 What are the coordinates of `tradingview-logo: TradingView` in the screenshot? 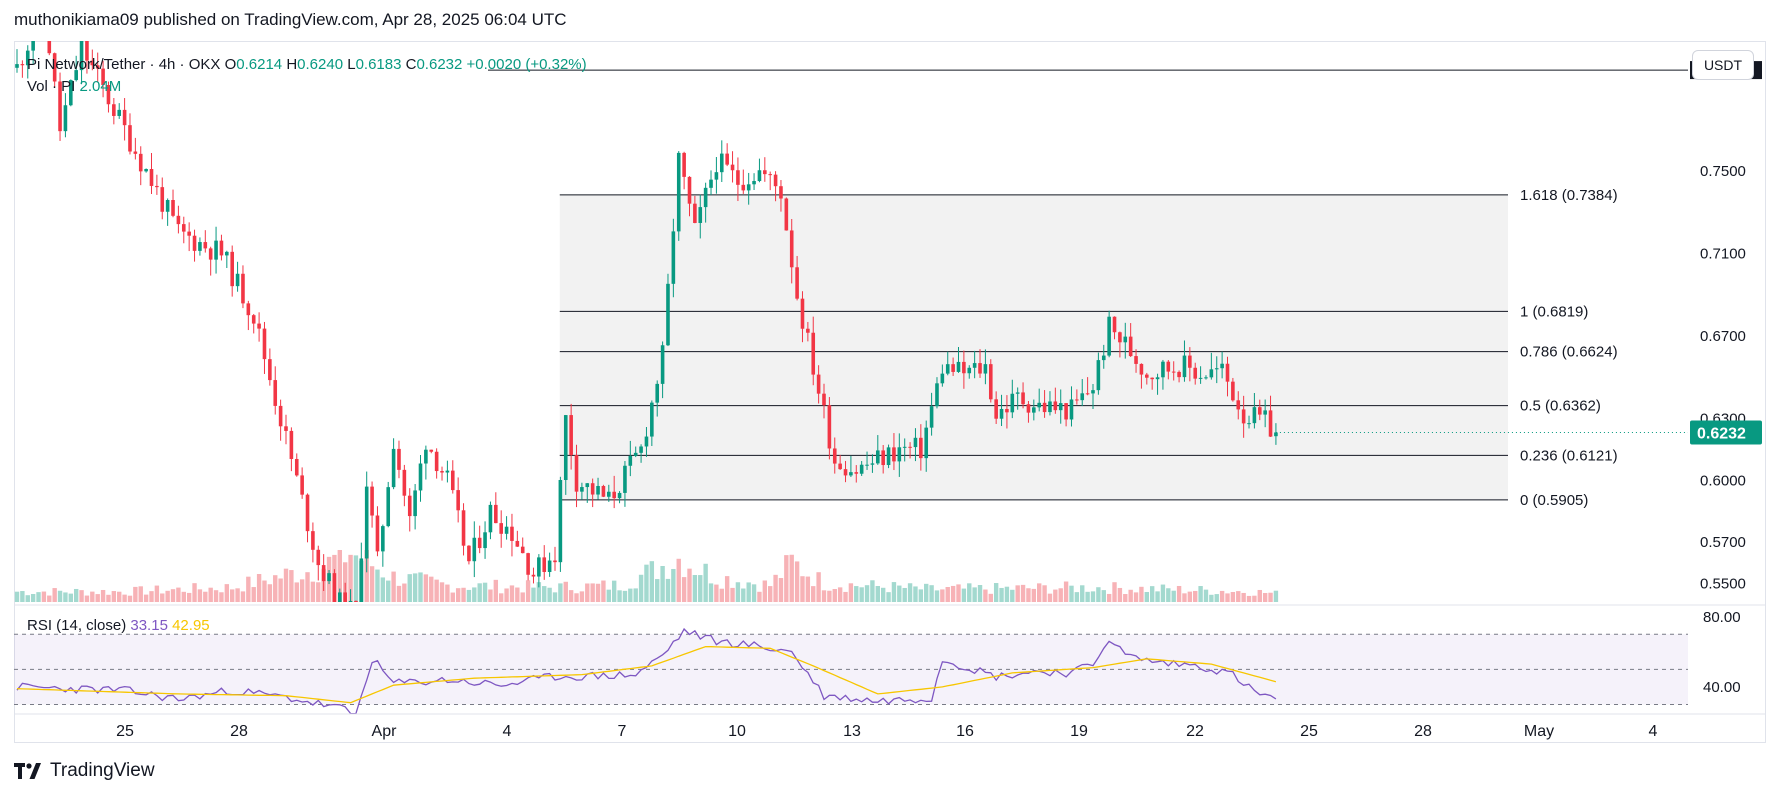 It's located at (84, 771).